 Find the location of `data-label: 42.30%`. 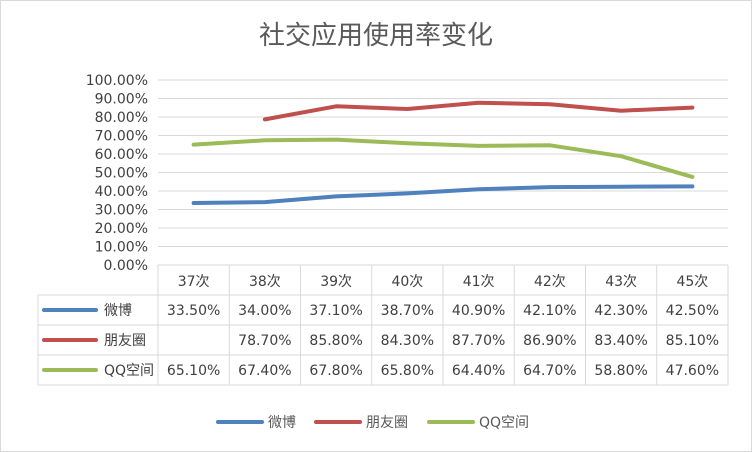

data-label: 42.30% is located at coordinates (620, 311).